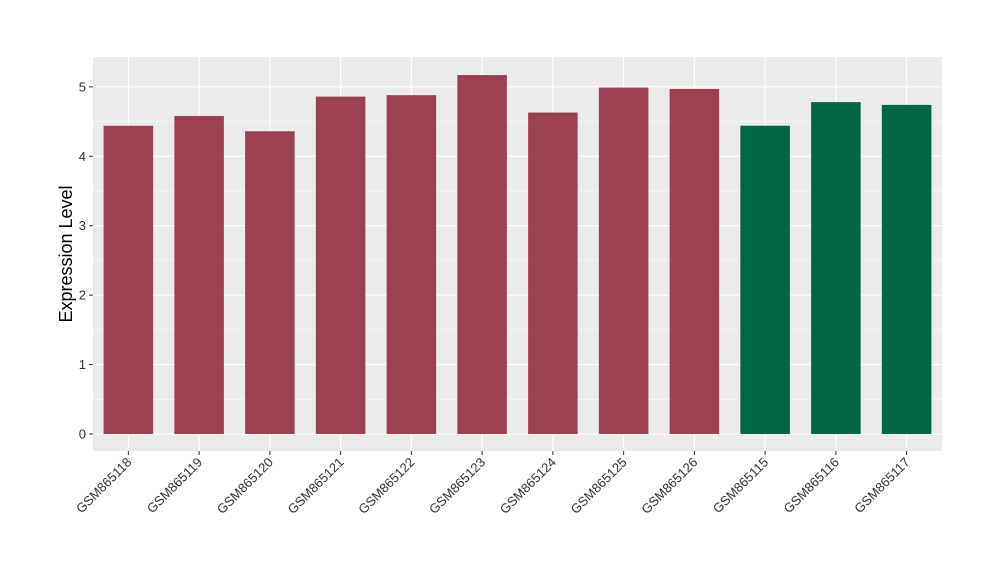 The width and height of the screenshot is (1000, 585). What do you see at coordinates (457, 486) in the screenshot?
I see `x-tick-label: GSM865123` at bounding box center [457, 486].